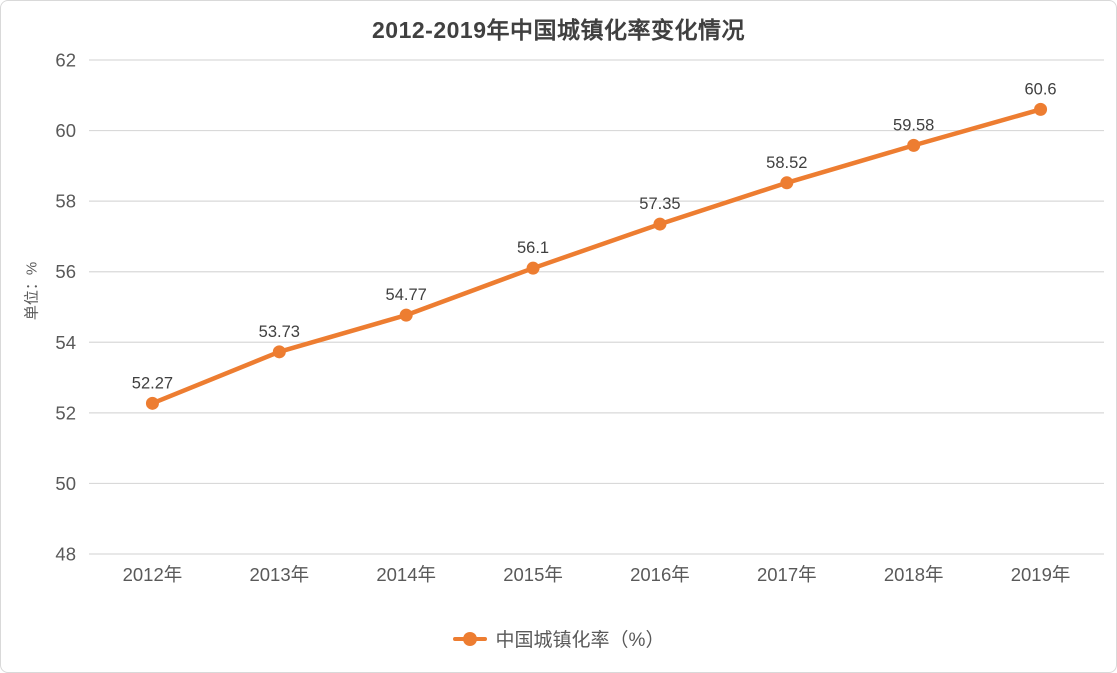 This screenshot has height=673, width=1117. Describe the element at coordinates (406, 574) in the screenshot. I see `x-axis-label: 2014年` at that location.